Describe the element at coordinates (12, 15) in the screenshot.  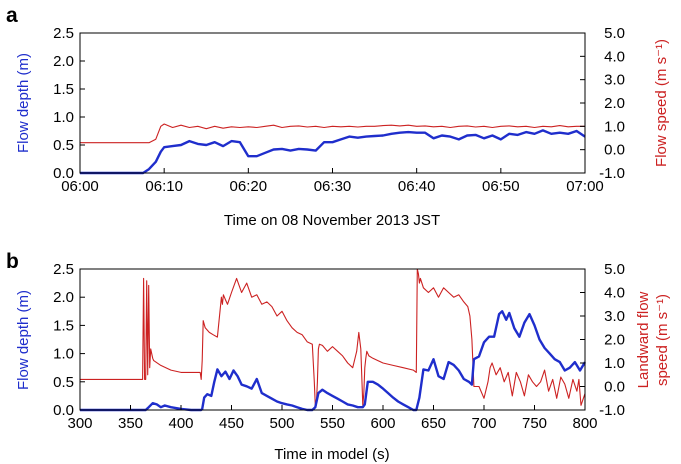
I see `panel-a-letter: a` at that location.